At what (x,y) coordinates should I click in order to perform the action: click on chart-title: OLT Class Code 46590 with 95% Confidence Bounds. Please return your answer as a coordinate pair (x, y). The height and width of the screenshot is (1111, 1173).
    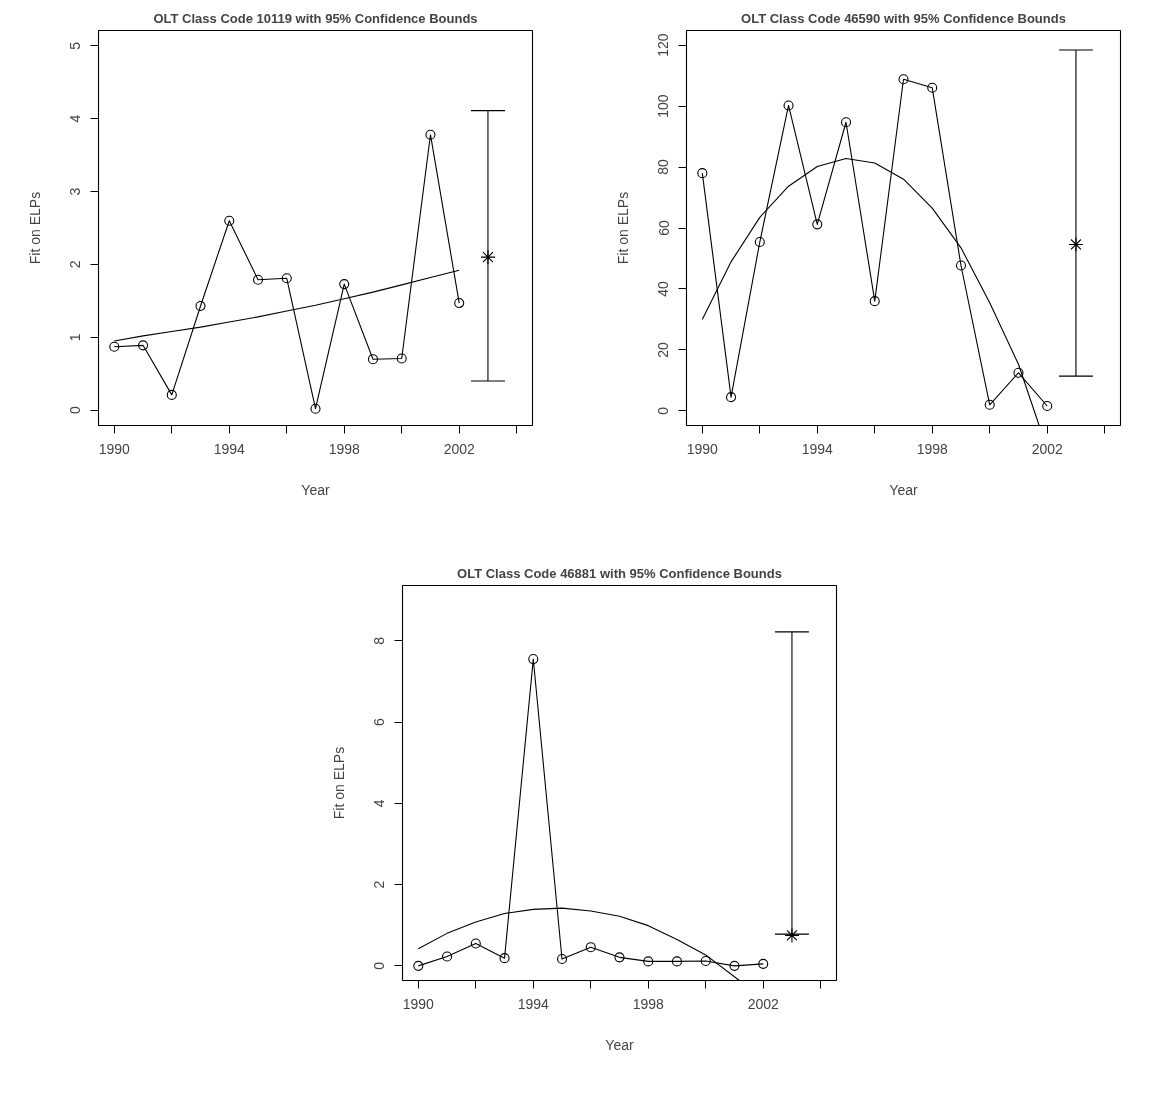
    Looking at the image, I should click on (903, 18).